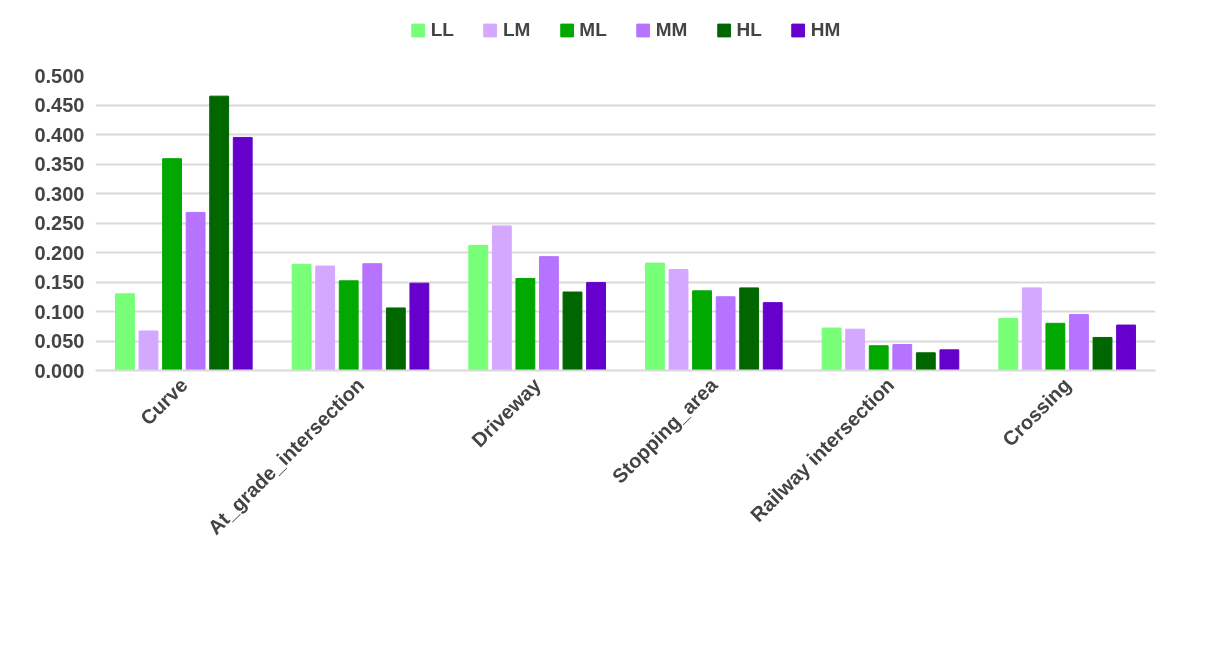 The height and width of the screenshot is (648, 1205). Describe the element at coordinates (516, 30) in the screenshot. I see `legend-label: LM` at that location.